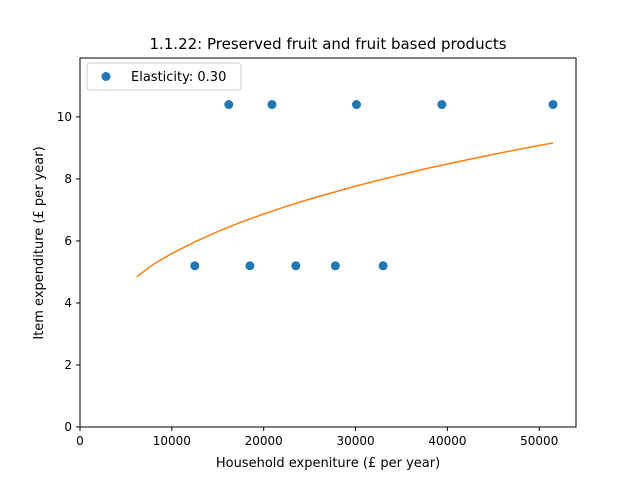 The width and height of the screenshot is (640, 480). What do you see at coordinates (68, 179) in the screenshot?
I see `y-tick-label: 8` at bounding box center [68, 179].